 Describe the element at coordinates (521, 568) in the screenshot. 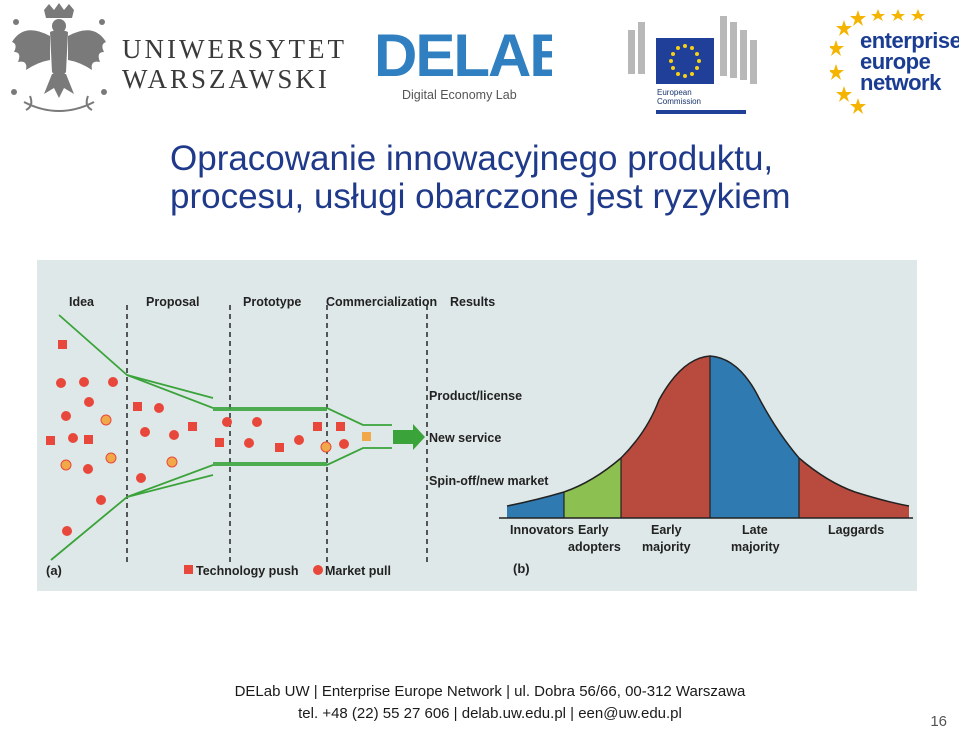

I see `panel-b-label: (b)` at that location.